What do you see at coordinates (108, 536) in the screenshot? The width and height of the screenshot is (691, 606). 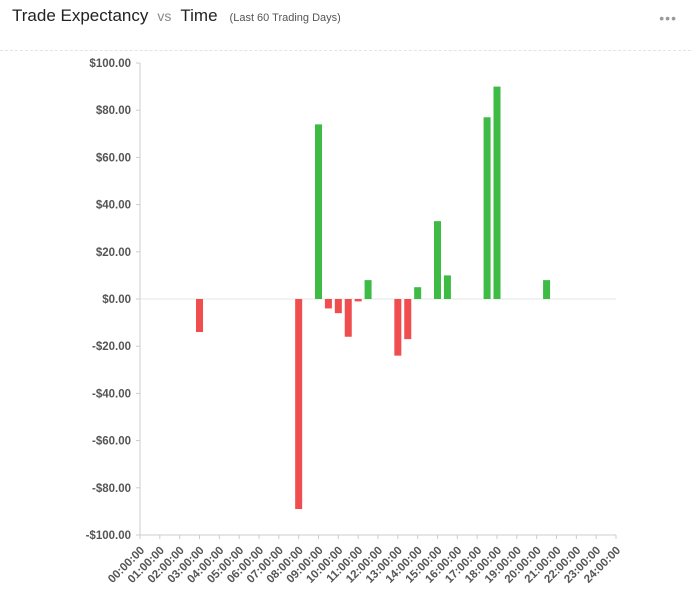 I see `y-tick-label: -$100.00` at bounding box center [108, 536].